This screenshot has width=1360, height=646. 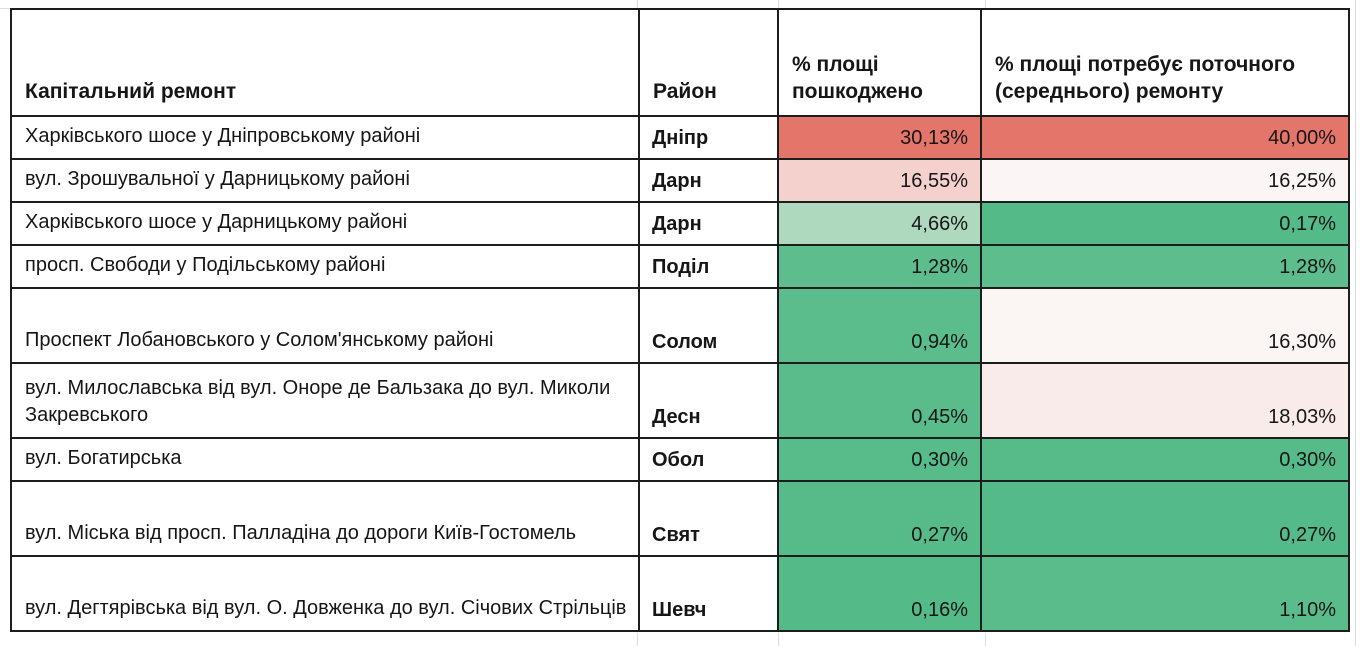 I want to click on district-cell: Шевч, so click(x=708, y=593).